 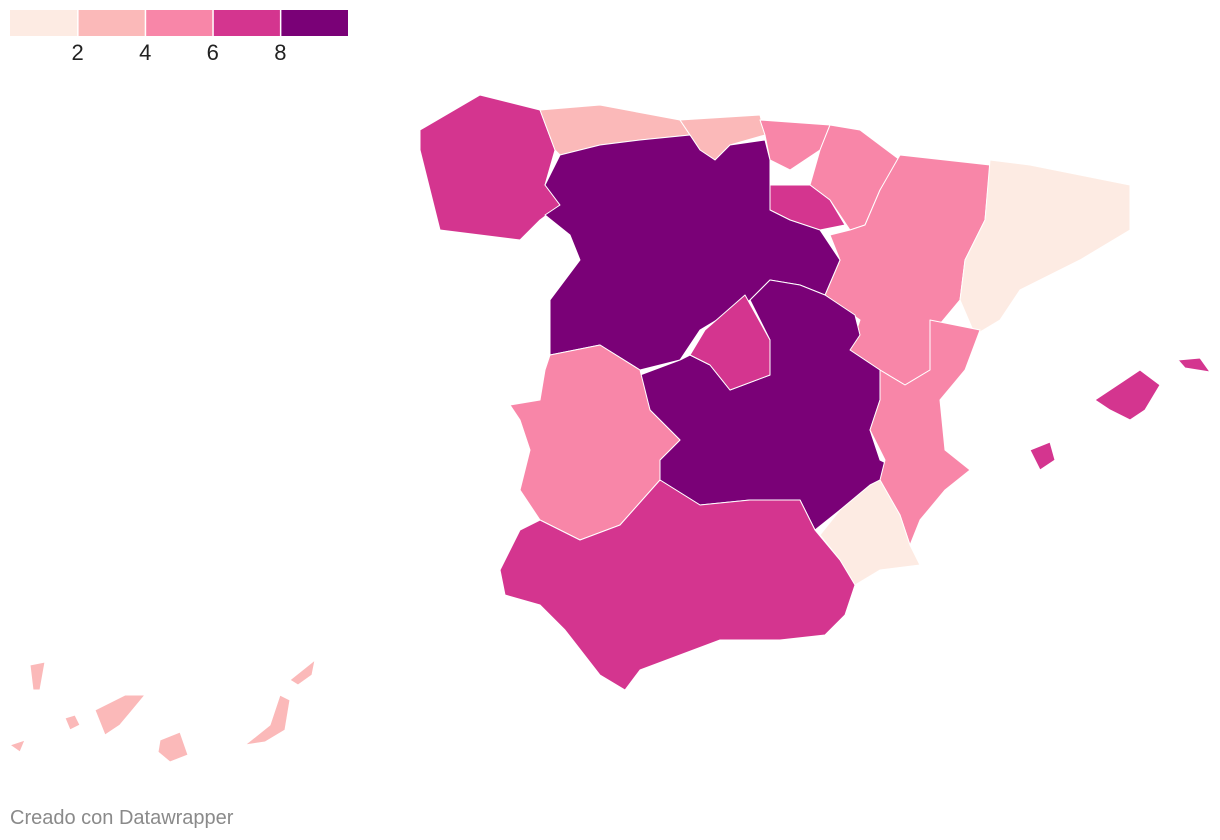 I want to click on legend-tick-label: 2, so click(x=77, y=52).